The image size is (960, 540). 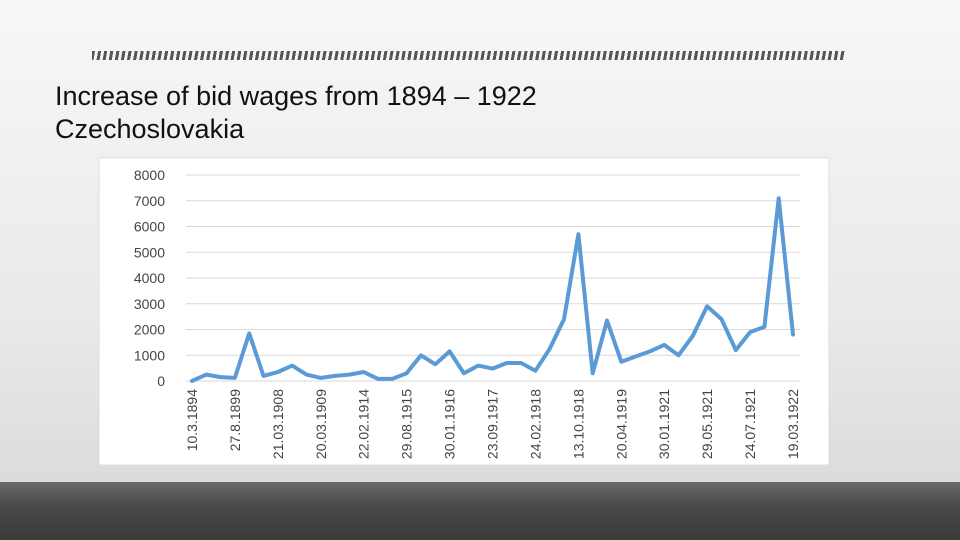 I want to click on y-tick-label: 6000, so click(x=149, y=227).